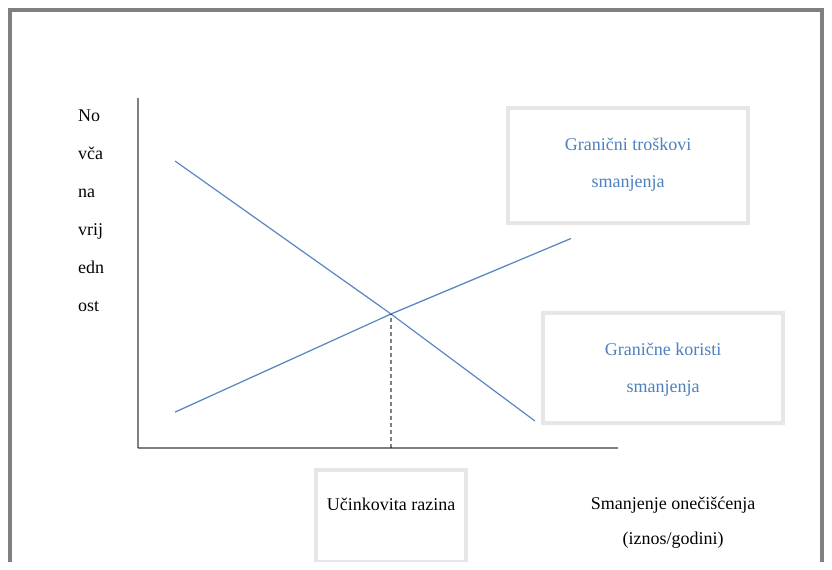 The image size is (832, 570). I want to click on x-axis-title: Smanjenje onečišćenja (iznos/godini), so click(673, 521).